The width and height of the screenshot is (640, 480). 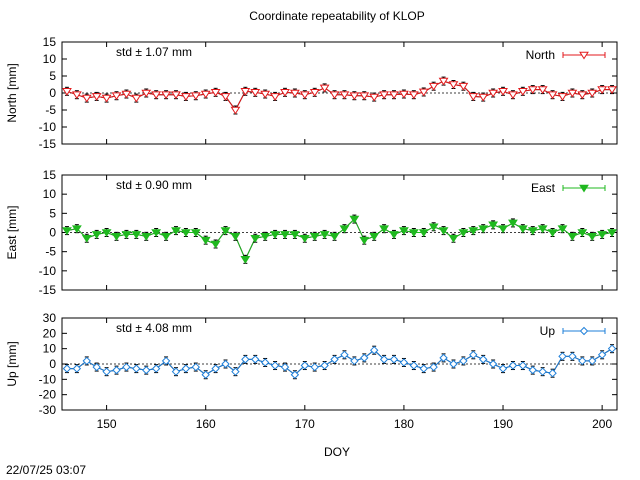 I want to click on y-tick-label: -10, so click(x=48, y=127).